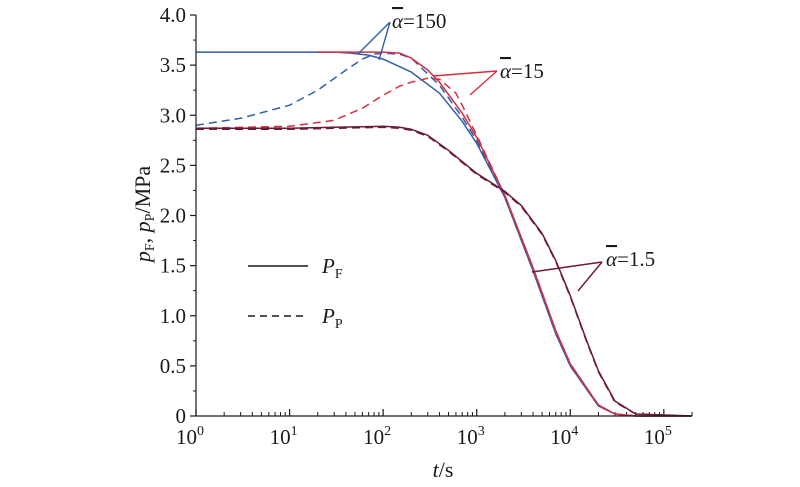  Describe the element at coordinates (471, 436) in the screenshot. I see `x-tick-label: 10³` at that location.